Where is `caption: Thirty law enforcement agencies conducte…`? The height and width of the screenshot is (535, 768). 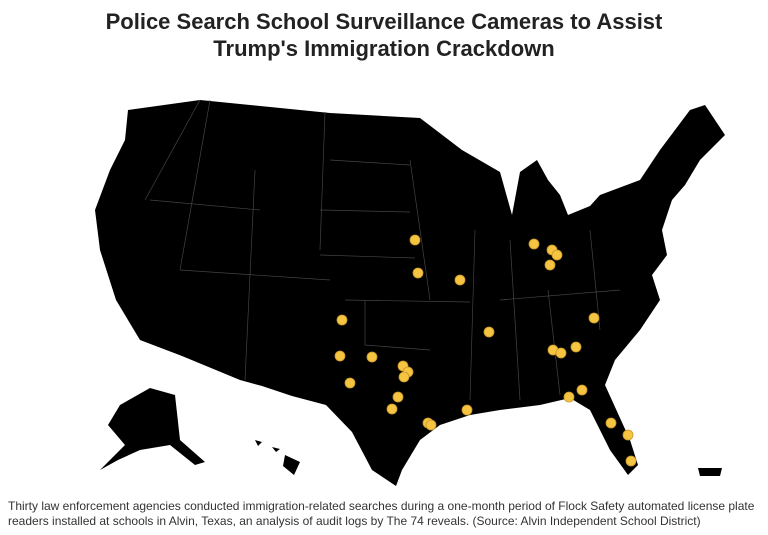
caption: Thirty law enforcement agencies conducte… is located at coordinates (381, 513).